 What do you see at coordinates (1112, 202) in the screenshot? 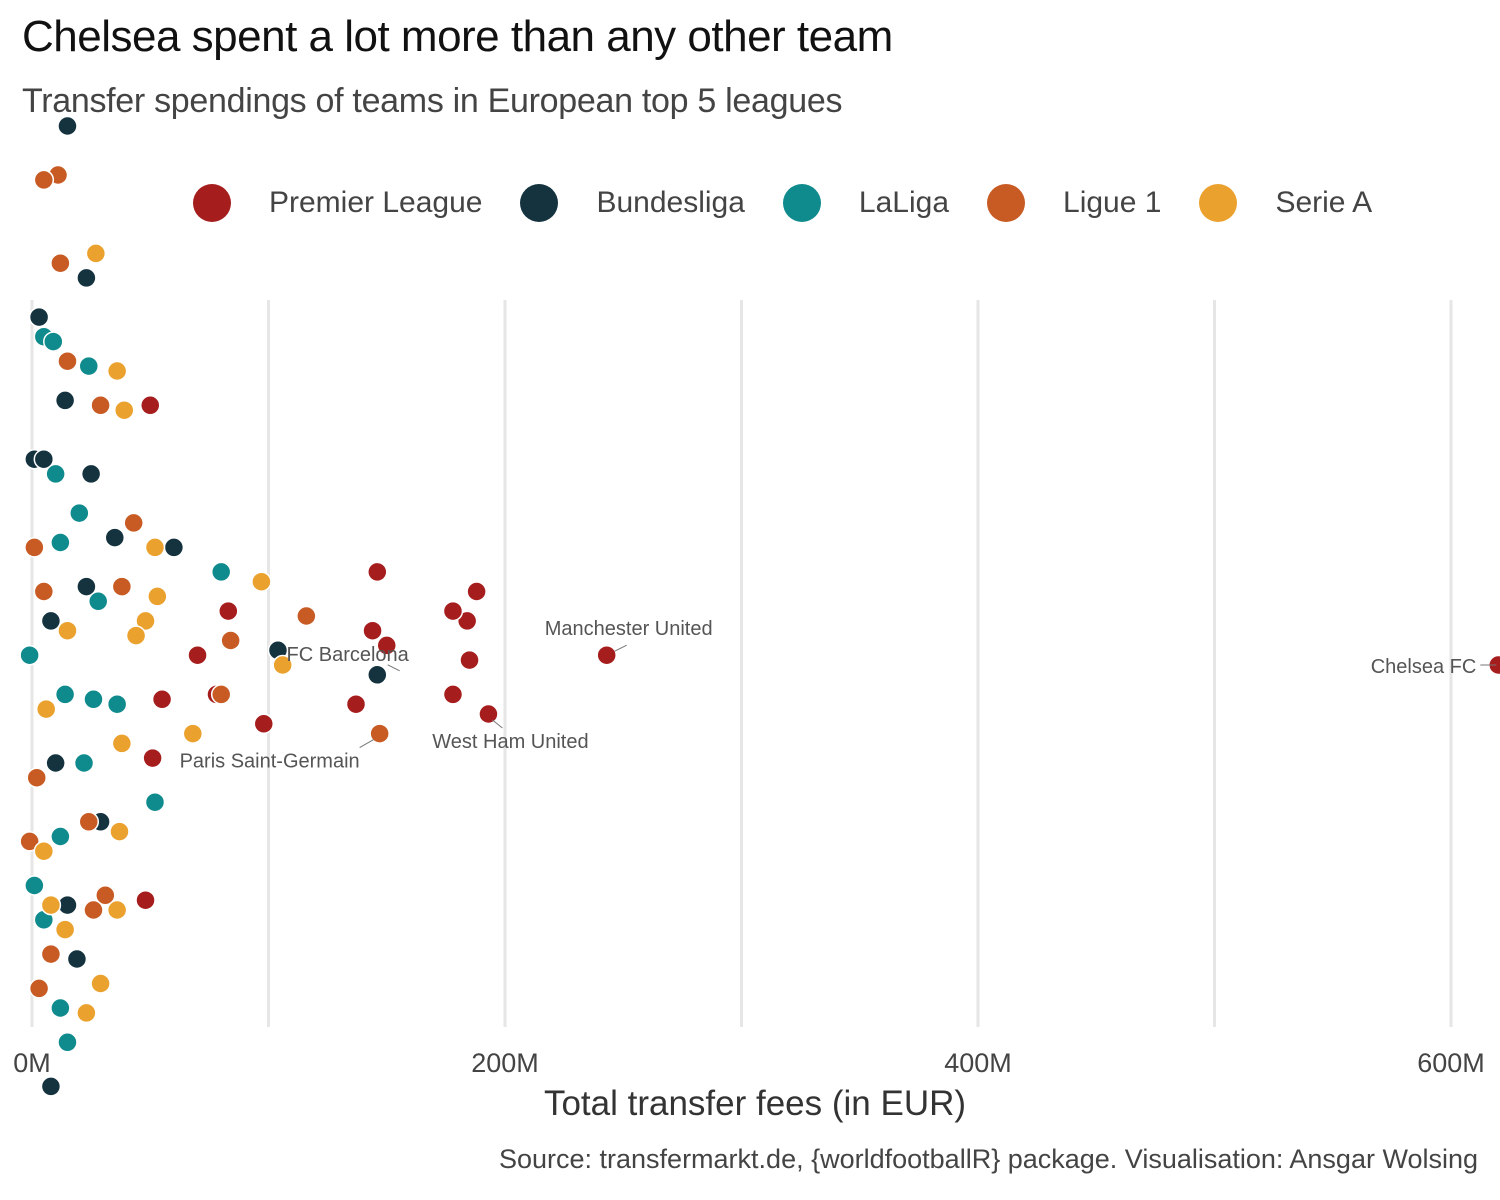
I see `legend-label: Ligue 1` at bounding box center [1112, 202].